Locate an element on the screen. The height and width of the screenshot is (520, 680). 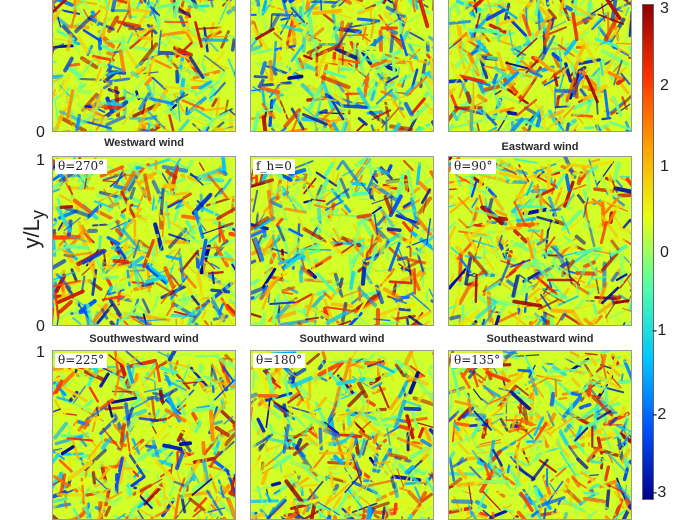
panel-label: θ=225° is located at coordinates (81, 360).